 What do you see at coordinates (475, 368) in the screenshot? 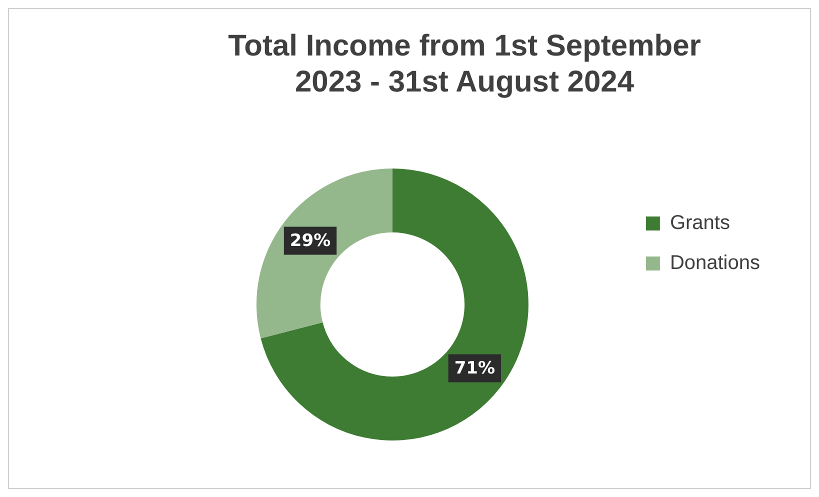
I see `data-label: 71%` at bounding box center [475, 368].